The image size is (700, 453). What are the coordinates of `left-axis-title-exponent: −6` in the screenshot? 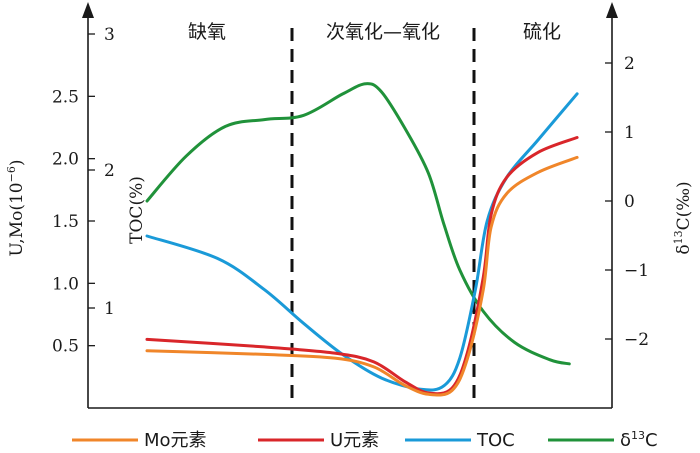 It's located at (11, 174).